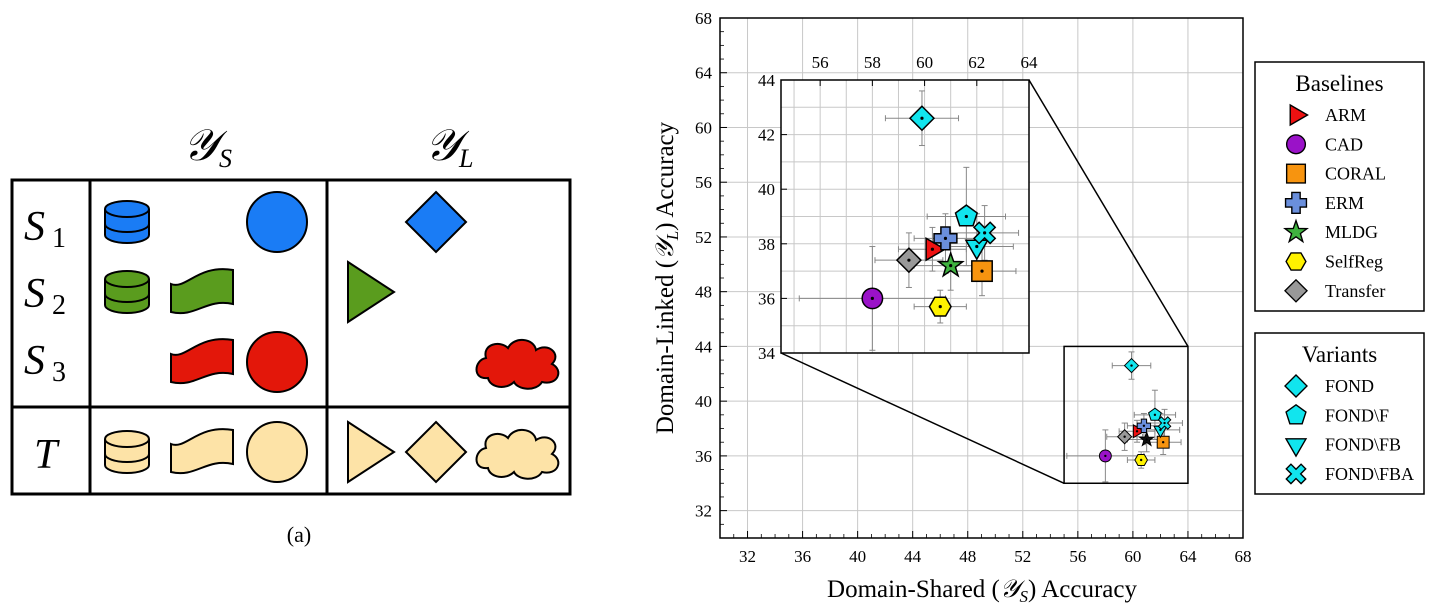 The height and width of the screenshot is (604, 1436). I want to click on legend-label: CAD, so click(1344, 144).